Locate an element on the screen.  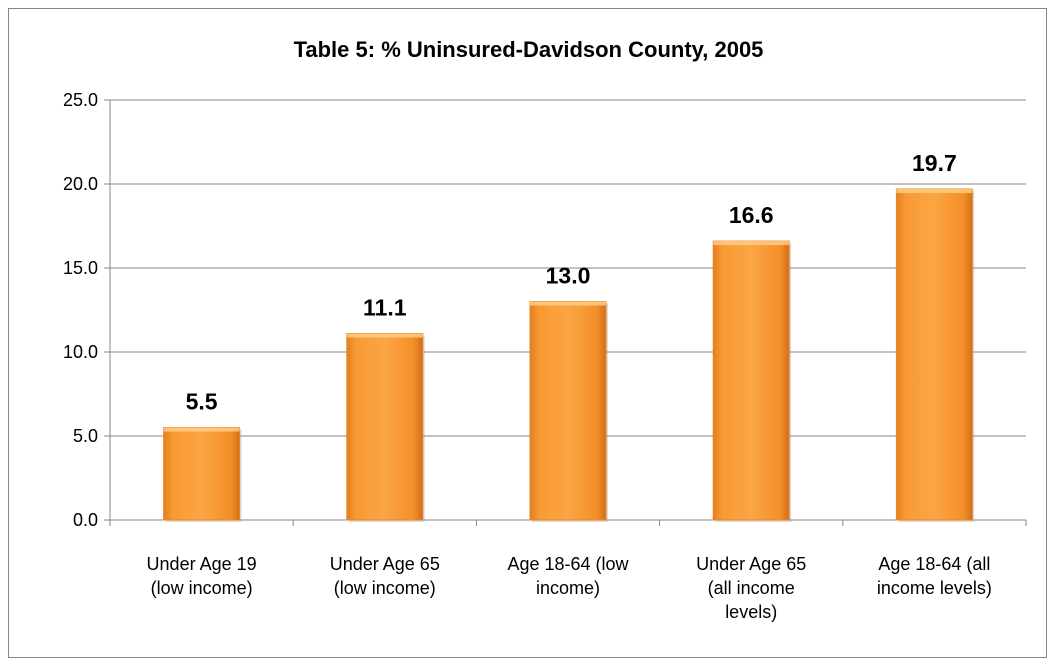
x-category-label: levels) is located at coordinates (751, 612).